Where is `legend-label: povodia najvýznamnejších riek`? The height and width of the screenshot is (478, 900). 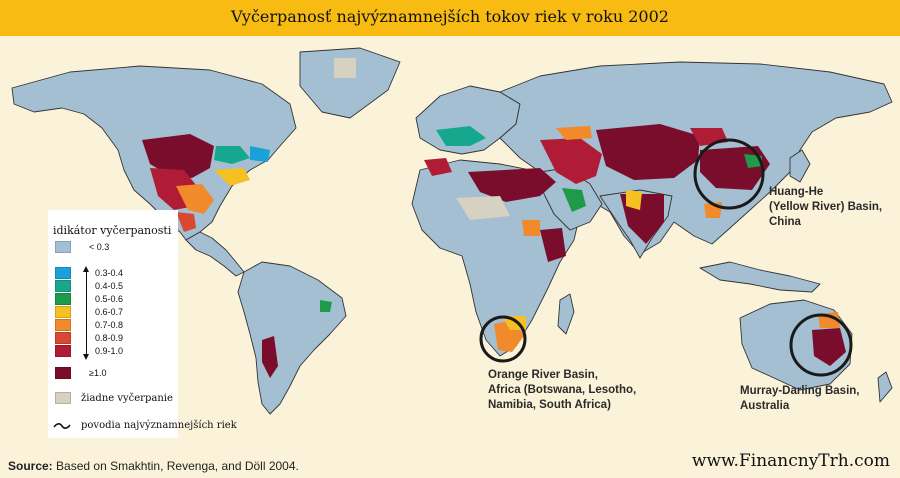 legend-label: povodia najvýznamnejších riek is located at coordinates (159, 425).